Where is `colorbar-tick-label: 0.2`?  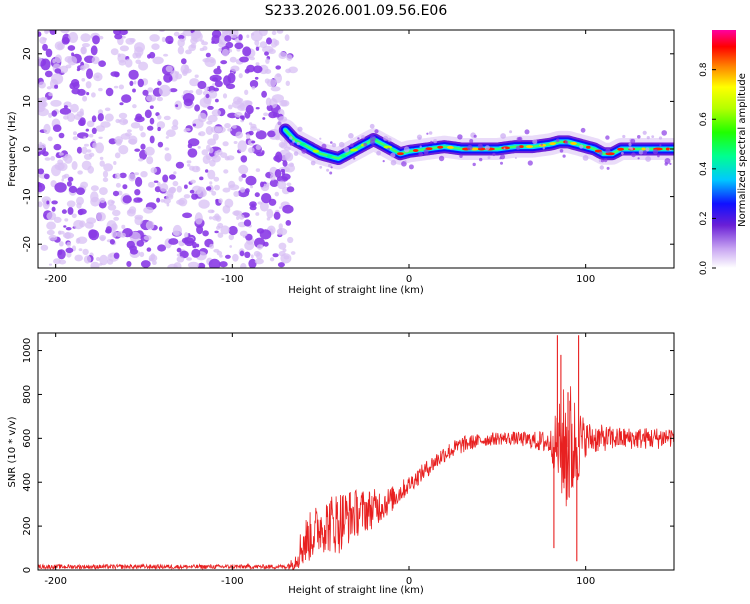 colorbar-tick-label: 0.2 is located at coordinates (704, 218).